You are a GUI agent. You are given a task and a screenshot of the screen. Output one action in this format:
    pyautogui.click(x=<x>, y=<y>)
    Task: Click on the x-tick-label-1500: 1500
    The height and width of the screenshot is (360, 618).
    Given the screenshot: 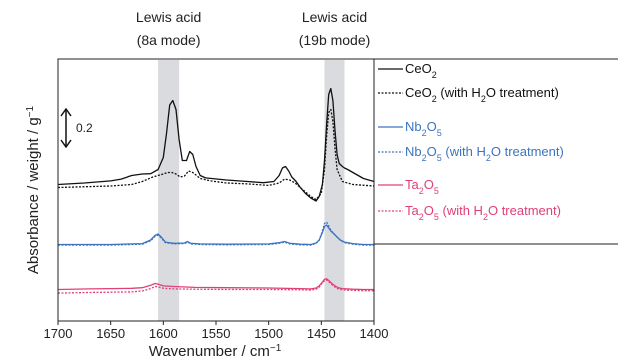 What is the action you would take?
    pyautogui.click(x=268, y=333)
    